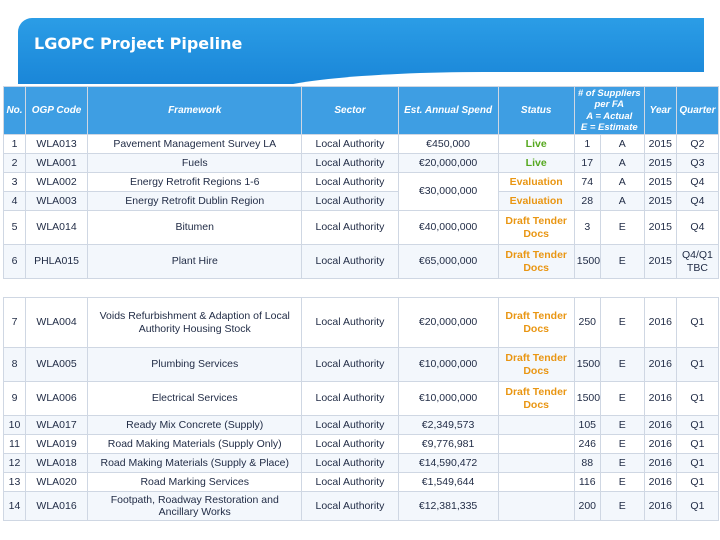 This screenshot has height=540, width=720. I want to click on header-no: No., so click(14, 110).